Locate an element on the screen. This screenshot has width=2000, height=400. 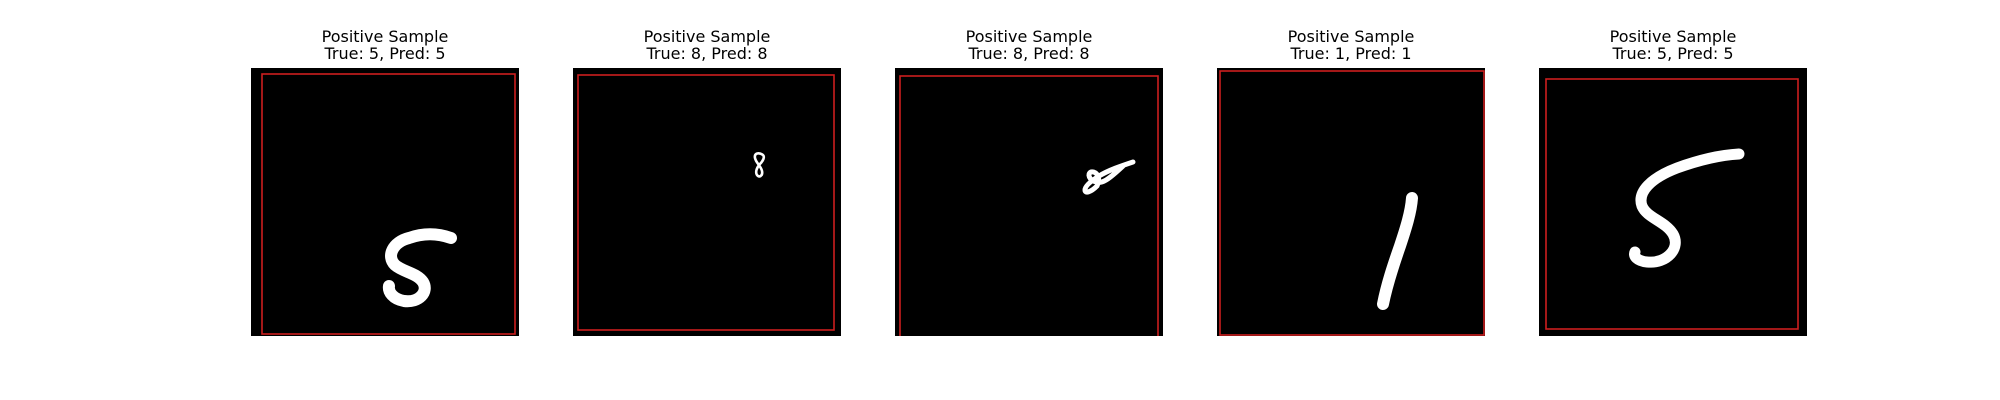
panel-title: Positive Sample True: 1, Pred: 1 is located at coordinates (1351, 45).